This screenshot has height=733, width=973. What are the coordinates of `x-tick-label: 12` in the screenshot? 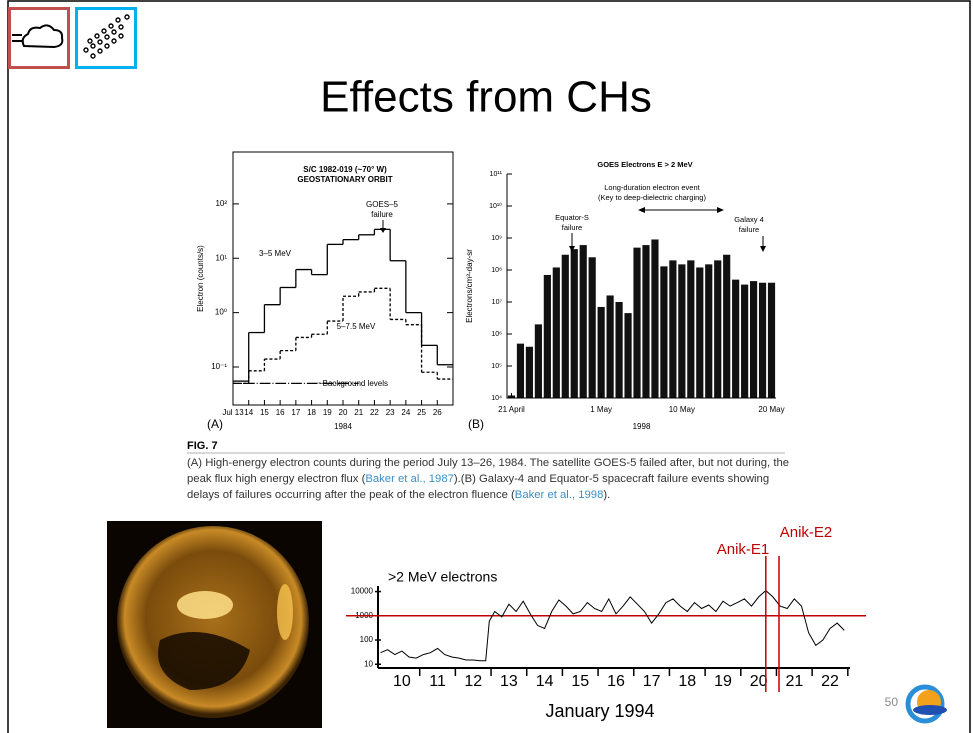 It's located at (473, 681).